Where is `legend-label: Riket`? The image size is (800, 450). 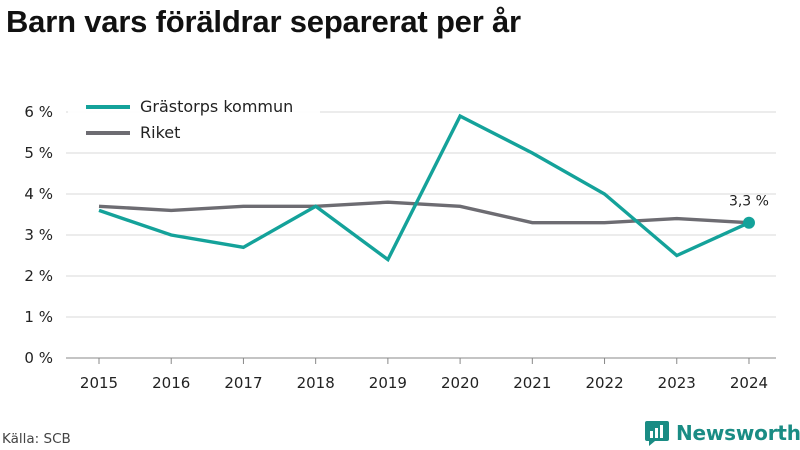 legend-label: Riket is located at coordinates (160, 132).